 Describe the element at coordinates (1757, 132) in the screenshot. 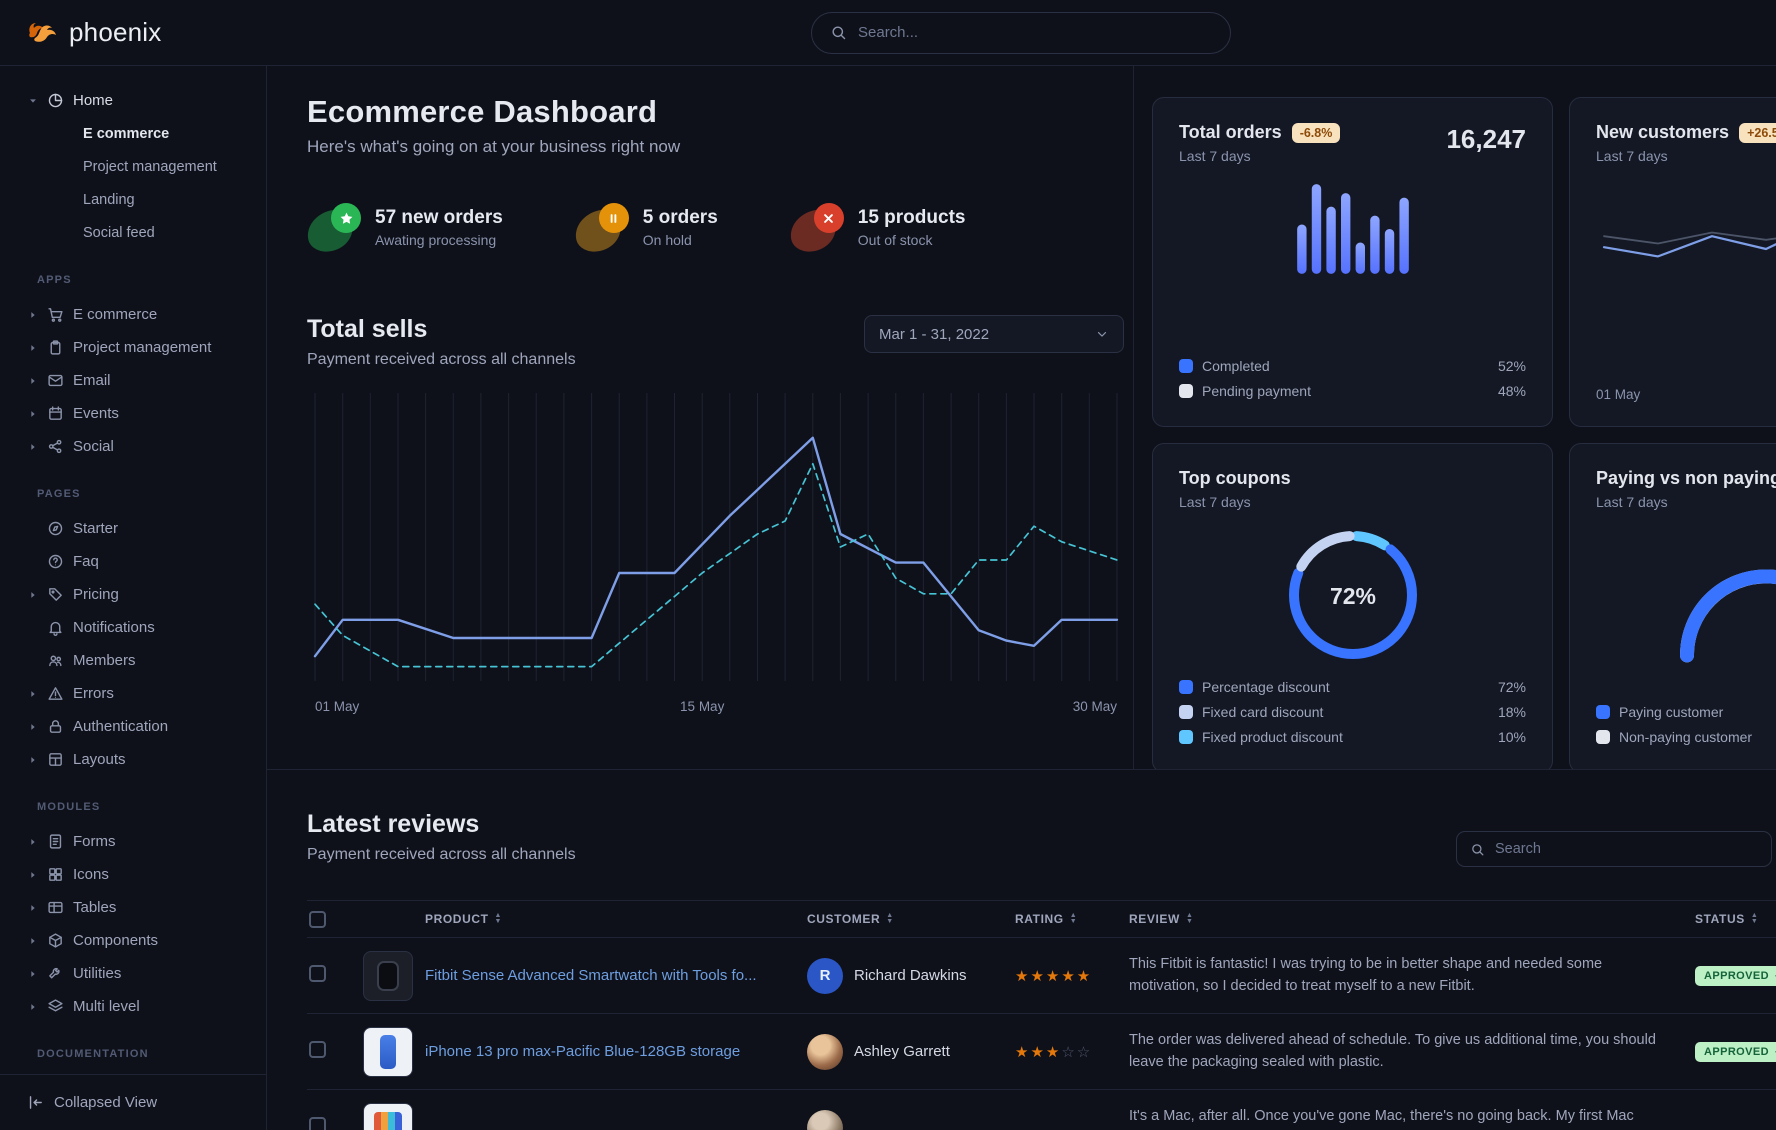

I see `delta-badge: +26.5%` at that location.